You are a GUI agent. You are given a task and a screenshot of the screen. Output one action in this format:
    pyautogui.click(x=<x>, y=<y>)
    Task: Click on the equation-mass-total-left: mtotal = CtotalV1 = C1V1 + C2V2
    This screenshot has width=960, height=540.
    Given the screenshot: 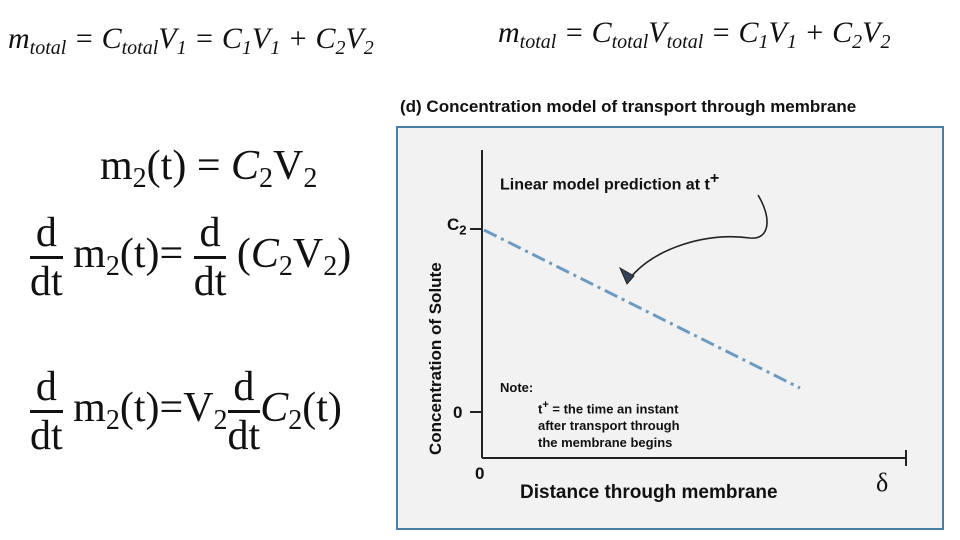 What is the action you would take?
    pyautogui.click(x=191, y=40)
    